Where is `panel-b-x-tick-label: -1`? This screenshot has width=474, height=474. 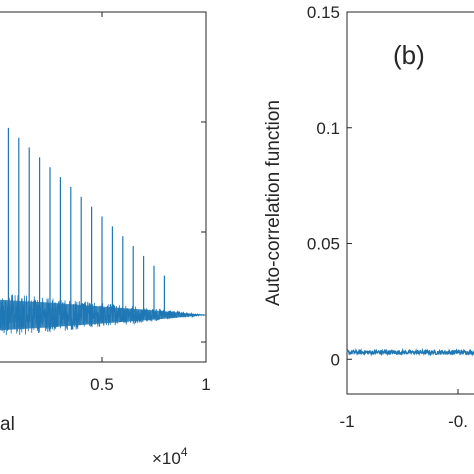 panel-b-x-tick-label: -1 is located at coordinates (346, 421).